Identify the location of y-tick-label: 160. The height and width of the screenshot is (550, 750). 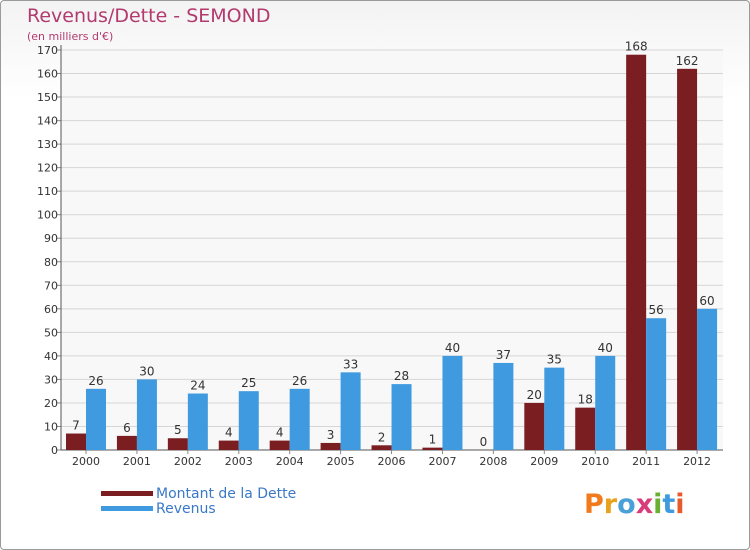
(47, 74).